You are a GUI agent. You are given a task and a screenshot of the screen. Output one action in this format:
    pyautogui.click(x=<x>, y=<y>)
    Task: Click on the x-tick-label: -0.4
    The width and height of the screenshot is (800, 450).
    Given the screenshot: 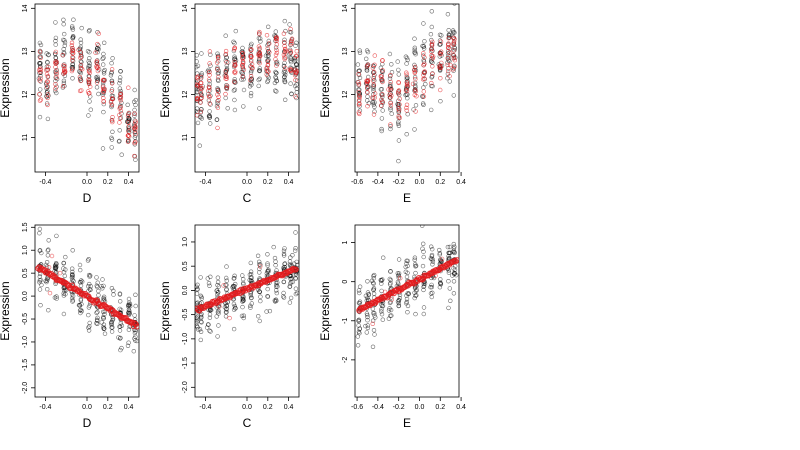 What is the action you would take?
    pyautogui.click(x=45, y=182)
    